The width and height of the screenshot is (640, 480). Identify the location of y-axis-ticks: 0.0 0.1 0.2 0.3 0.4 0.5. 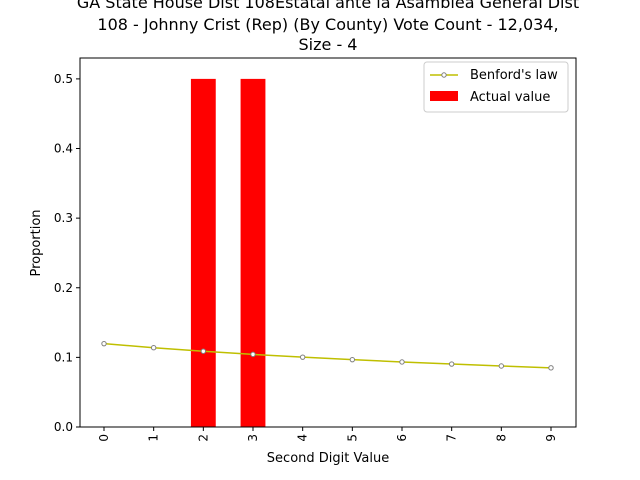
(67, 253).